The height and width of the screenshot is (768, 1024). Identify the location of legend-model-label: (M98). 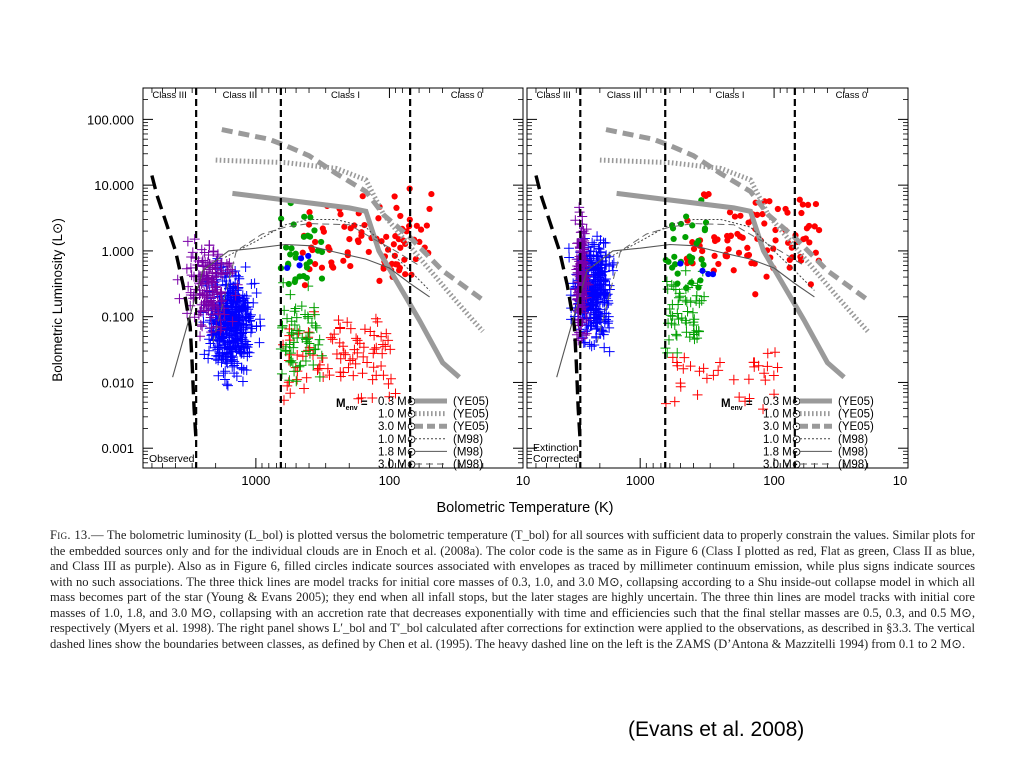
(853, 465).